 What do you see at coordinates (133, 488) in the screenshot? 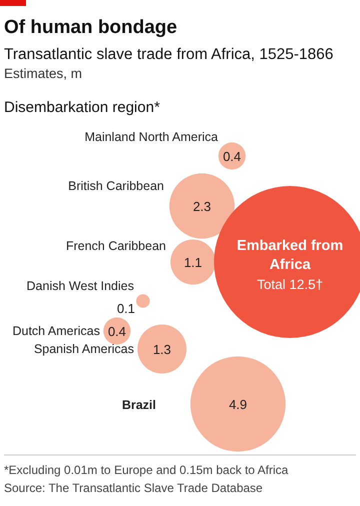
I see `source-note: Source: The Transatlantic Slave Trade Database` at bounding box center [133, 488].